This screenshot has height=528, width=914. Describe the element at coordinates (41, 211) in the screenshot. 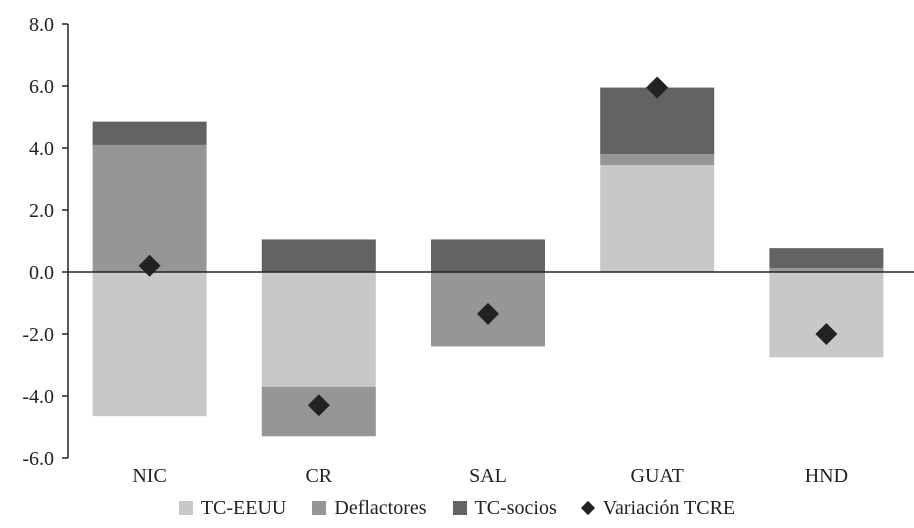

I see `y-tick-label: 2.0` at that location.